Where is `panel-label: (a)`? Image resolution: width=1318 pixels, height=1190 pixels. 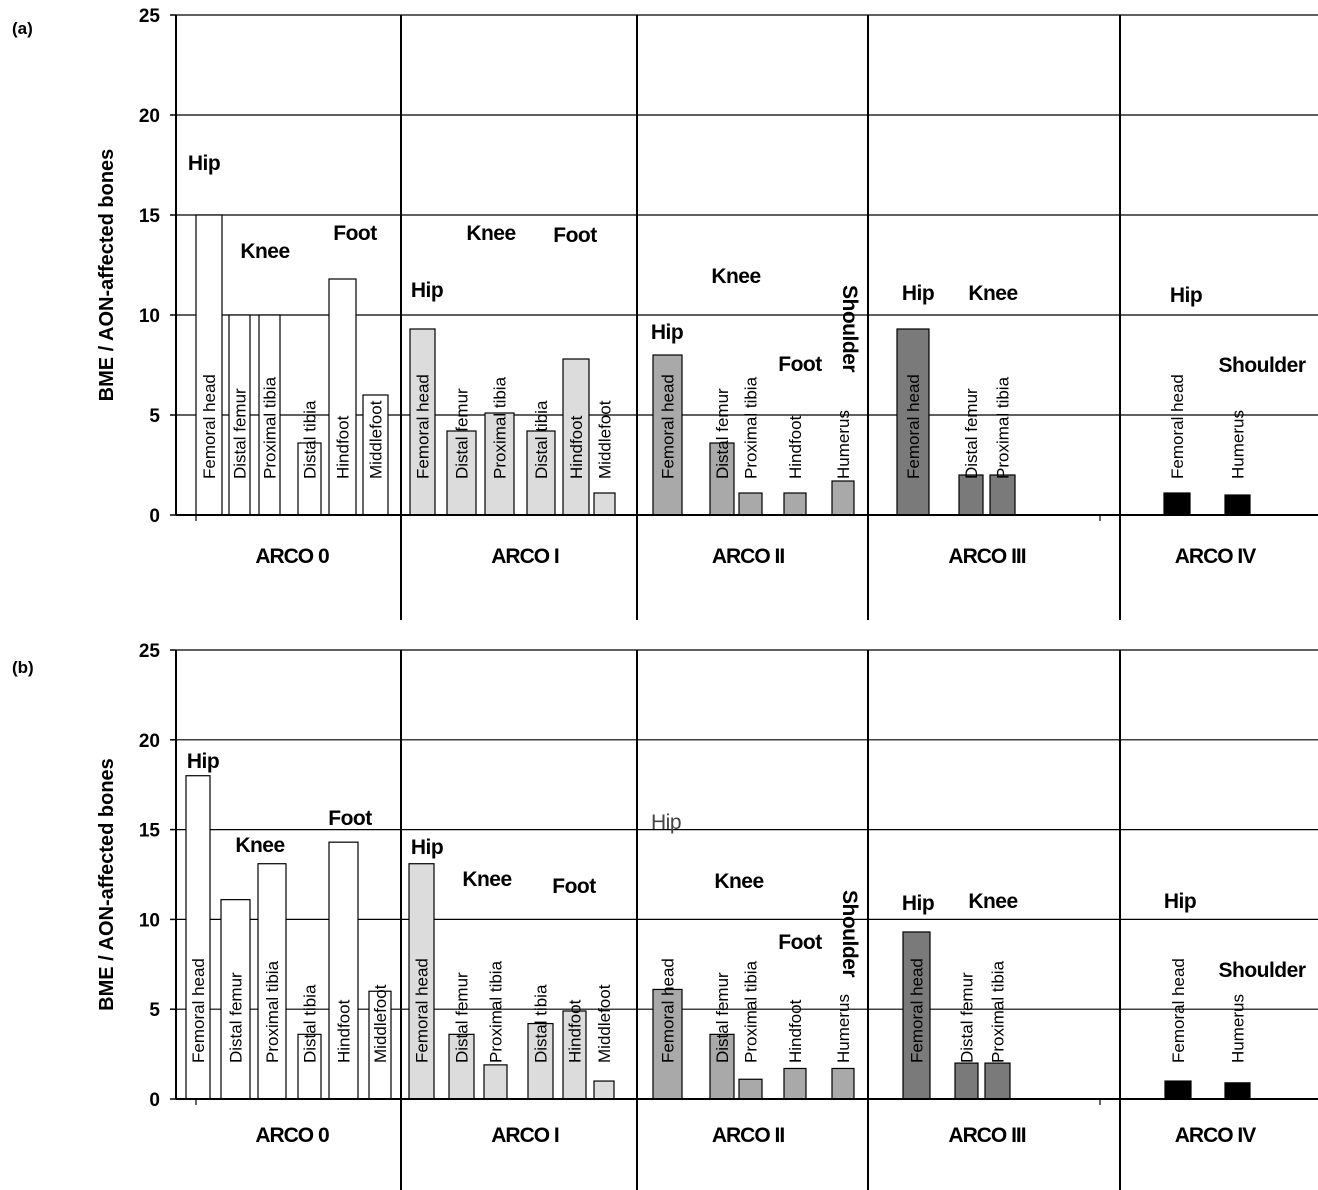 panel-label: (a) is located at coordinates (22, 28).